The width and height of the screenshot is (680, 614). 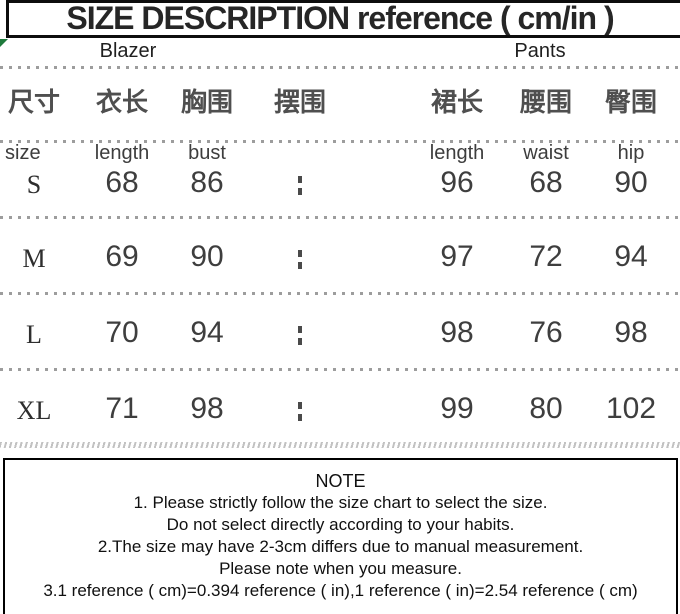 I want to click on size-label: M, so click(x=34, y=258).